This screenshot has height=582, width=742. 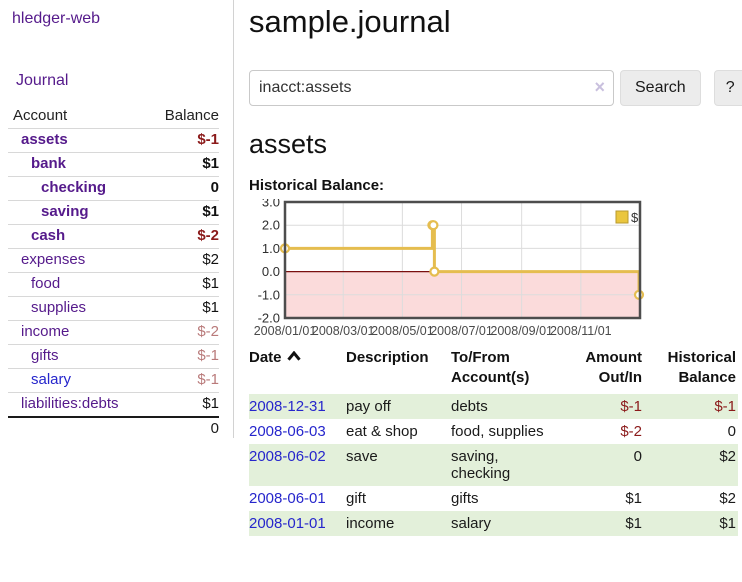 I want to click on account-link-bank: bank, so click(x=49, y=163).